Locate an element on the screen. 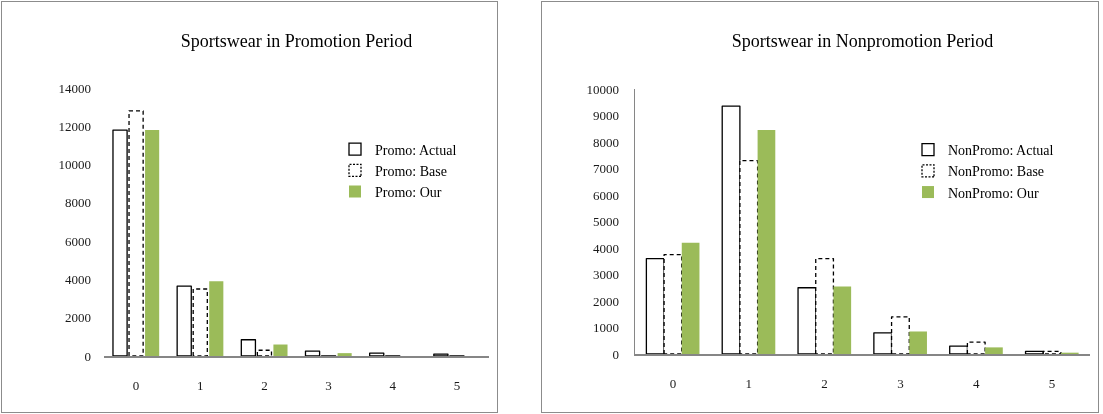  y-tick-label: 7000 is located at coordinates (605, 169).